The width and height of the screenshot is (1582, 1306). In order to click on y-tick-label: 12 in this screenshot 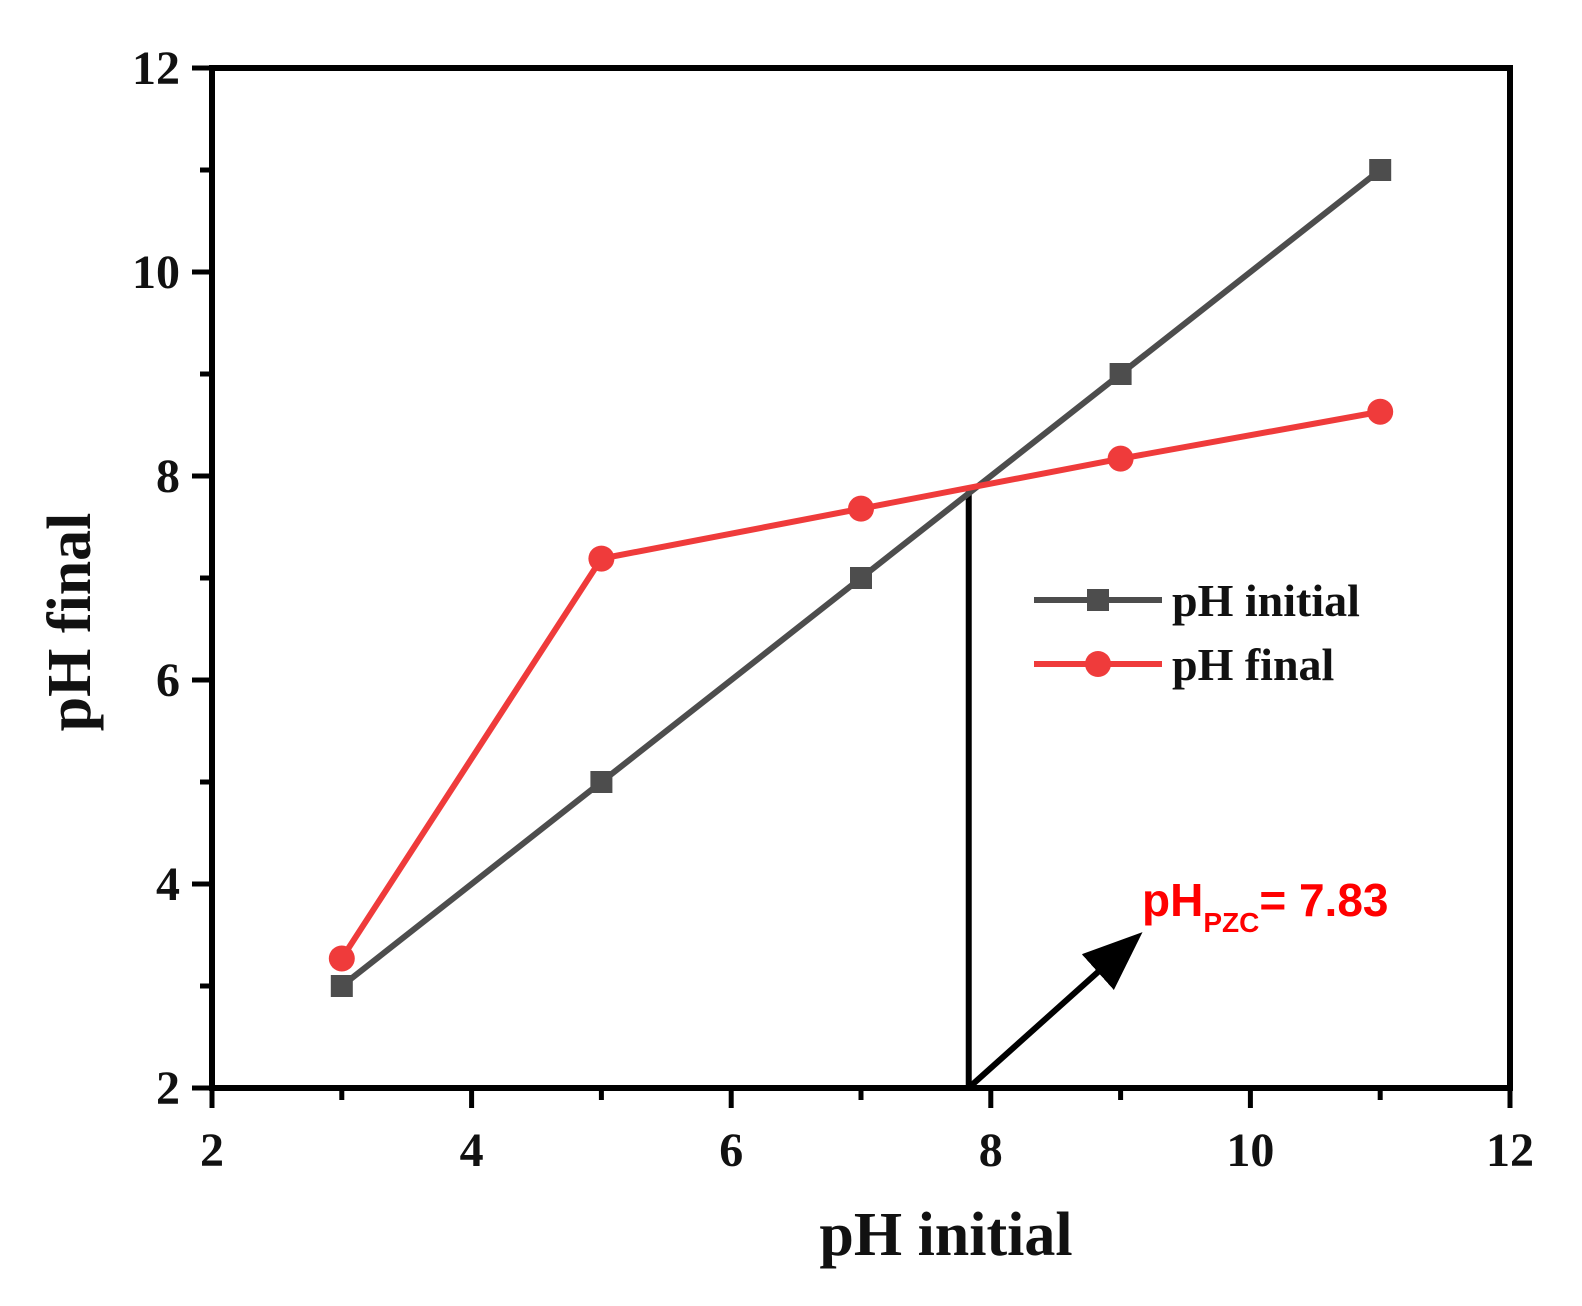, I will do `click(156, 68)`.